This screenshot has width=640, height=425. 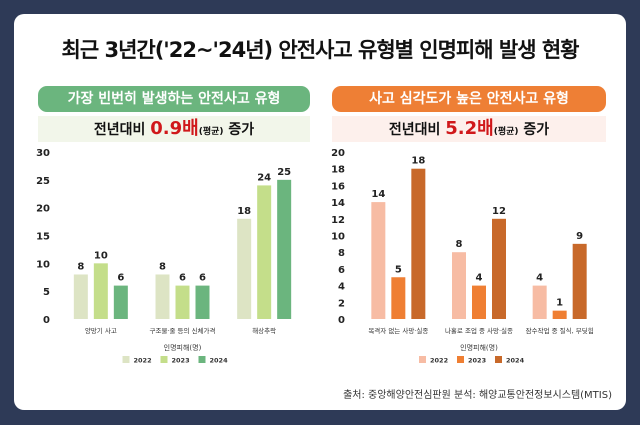 What do you see at coordinates (46, 292) in the screenshot?
I see `y-tick-label: 5` at bounding box center [46, 292].